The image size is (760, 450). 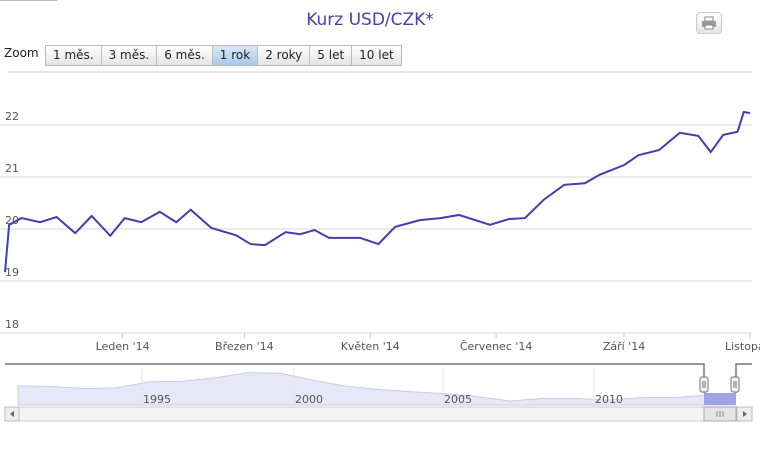 I want to click on zoom-button: 2 roky, so click(x=284, y=55).